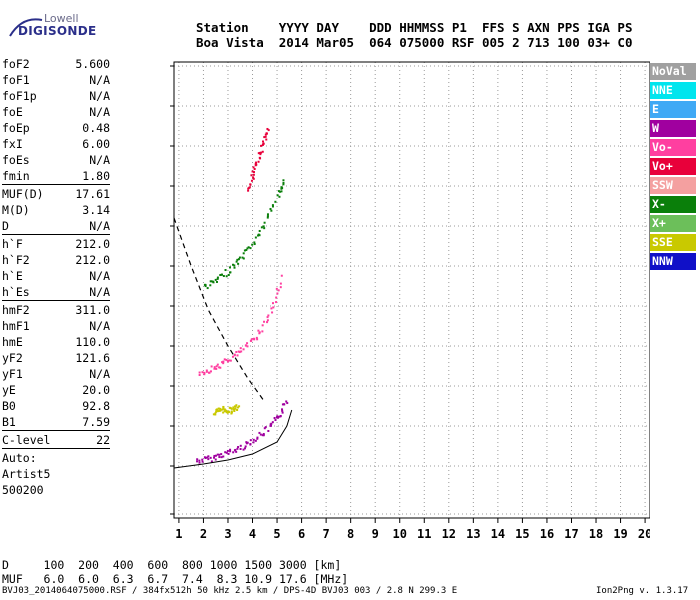 This screenshot has width=700, height=600. I want to click on dashed-profile-curve, so click(219, 310).